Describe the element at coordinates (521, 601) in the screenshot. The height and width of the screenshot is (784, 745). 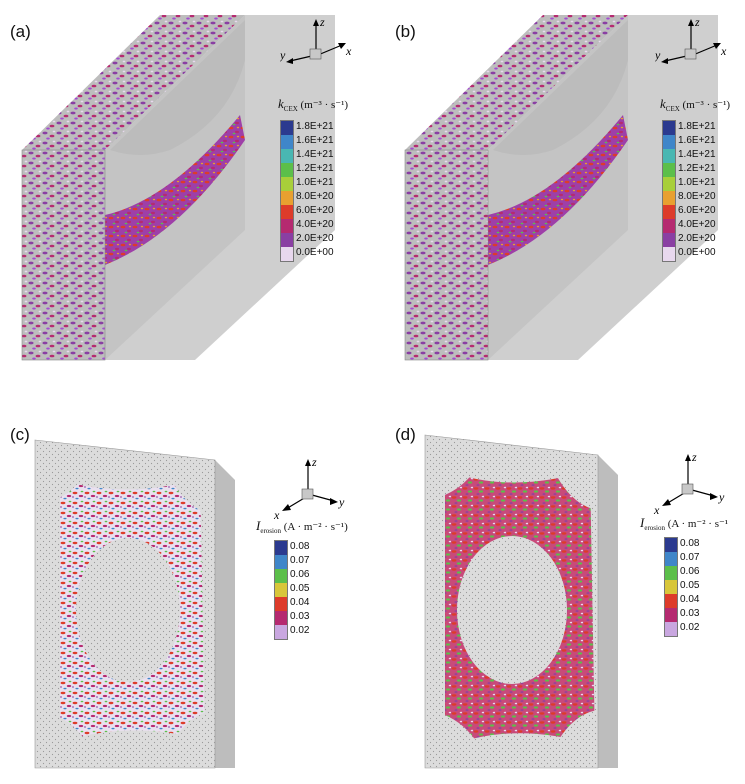
I see `panel-d-plate` at that location.